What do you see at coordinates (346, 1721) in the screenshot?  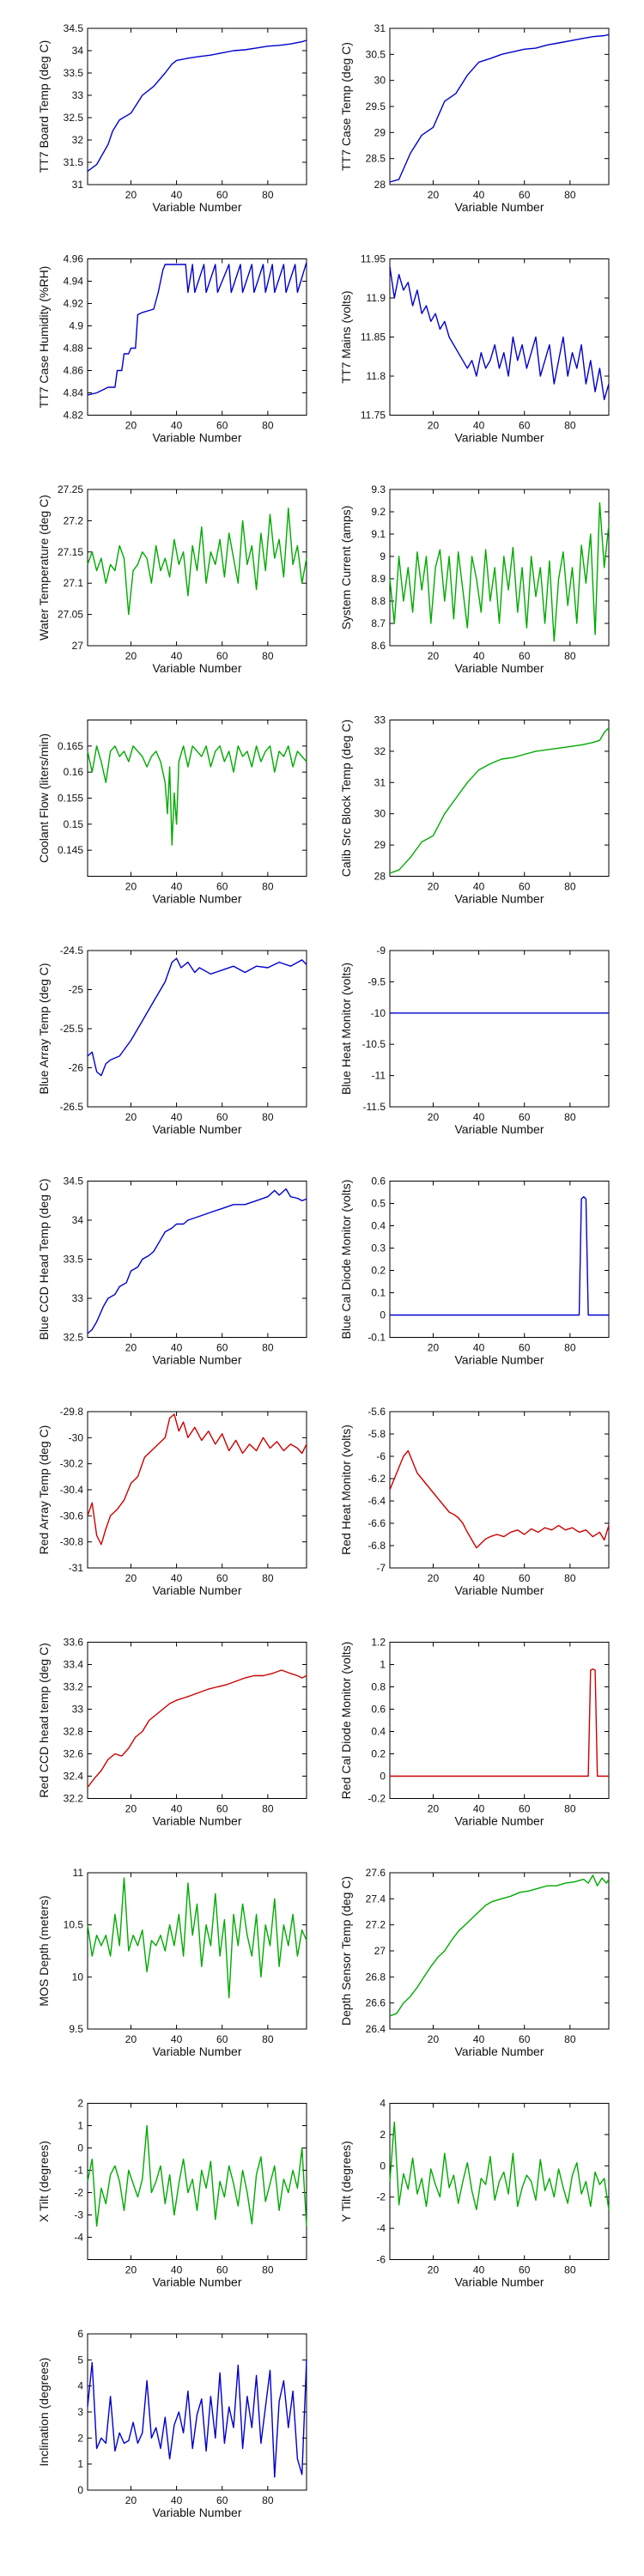 I see `y-axis-label: Red Cal Diode Monitor (volts)` at bounding box center [346, 1721].